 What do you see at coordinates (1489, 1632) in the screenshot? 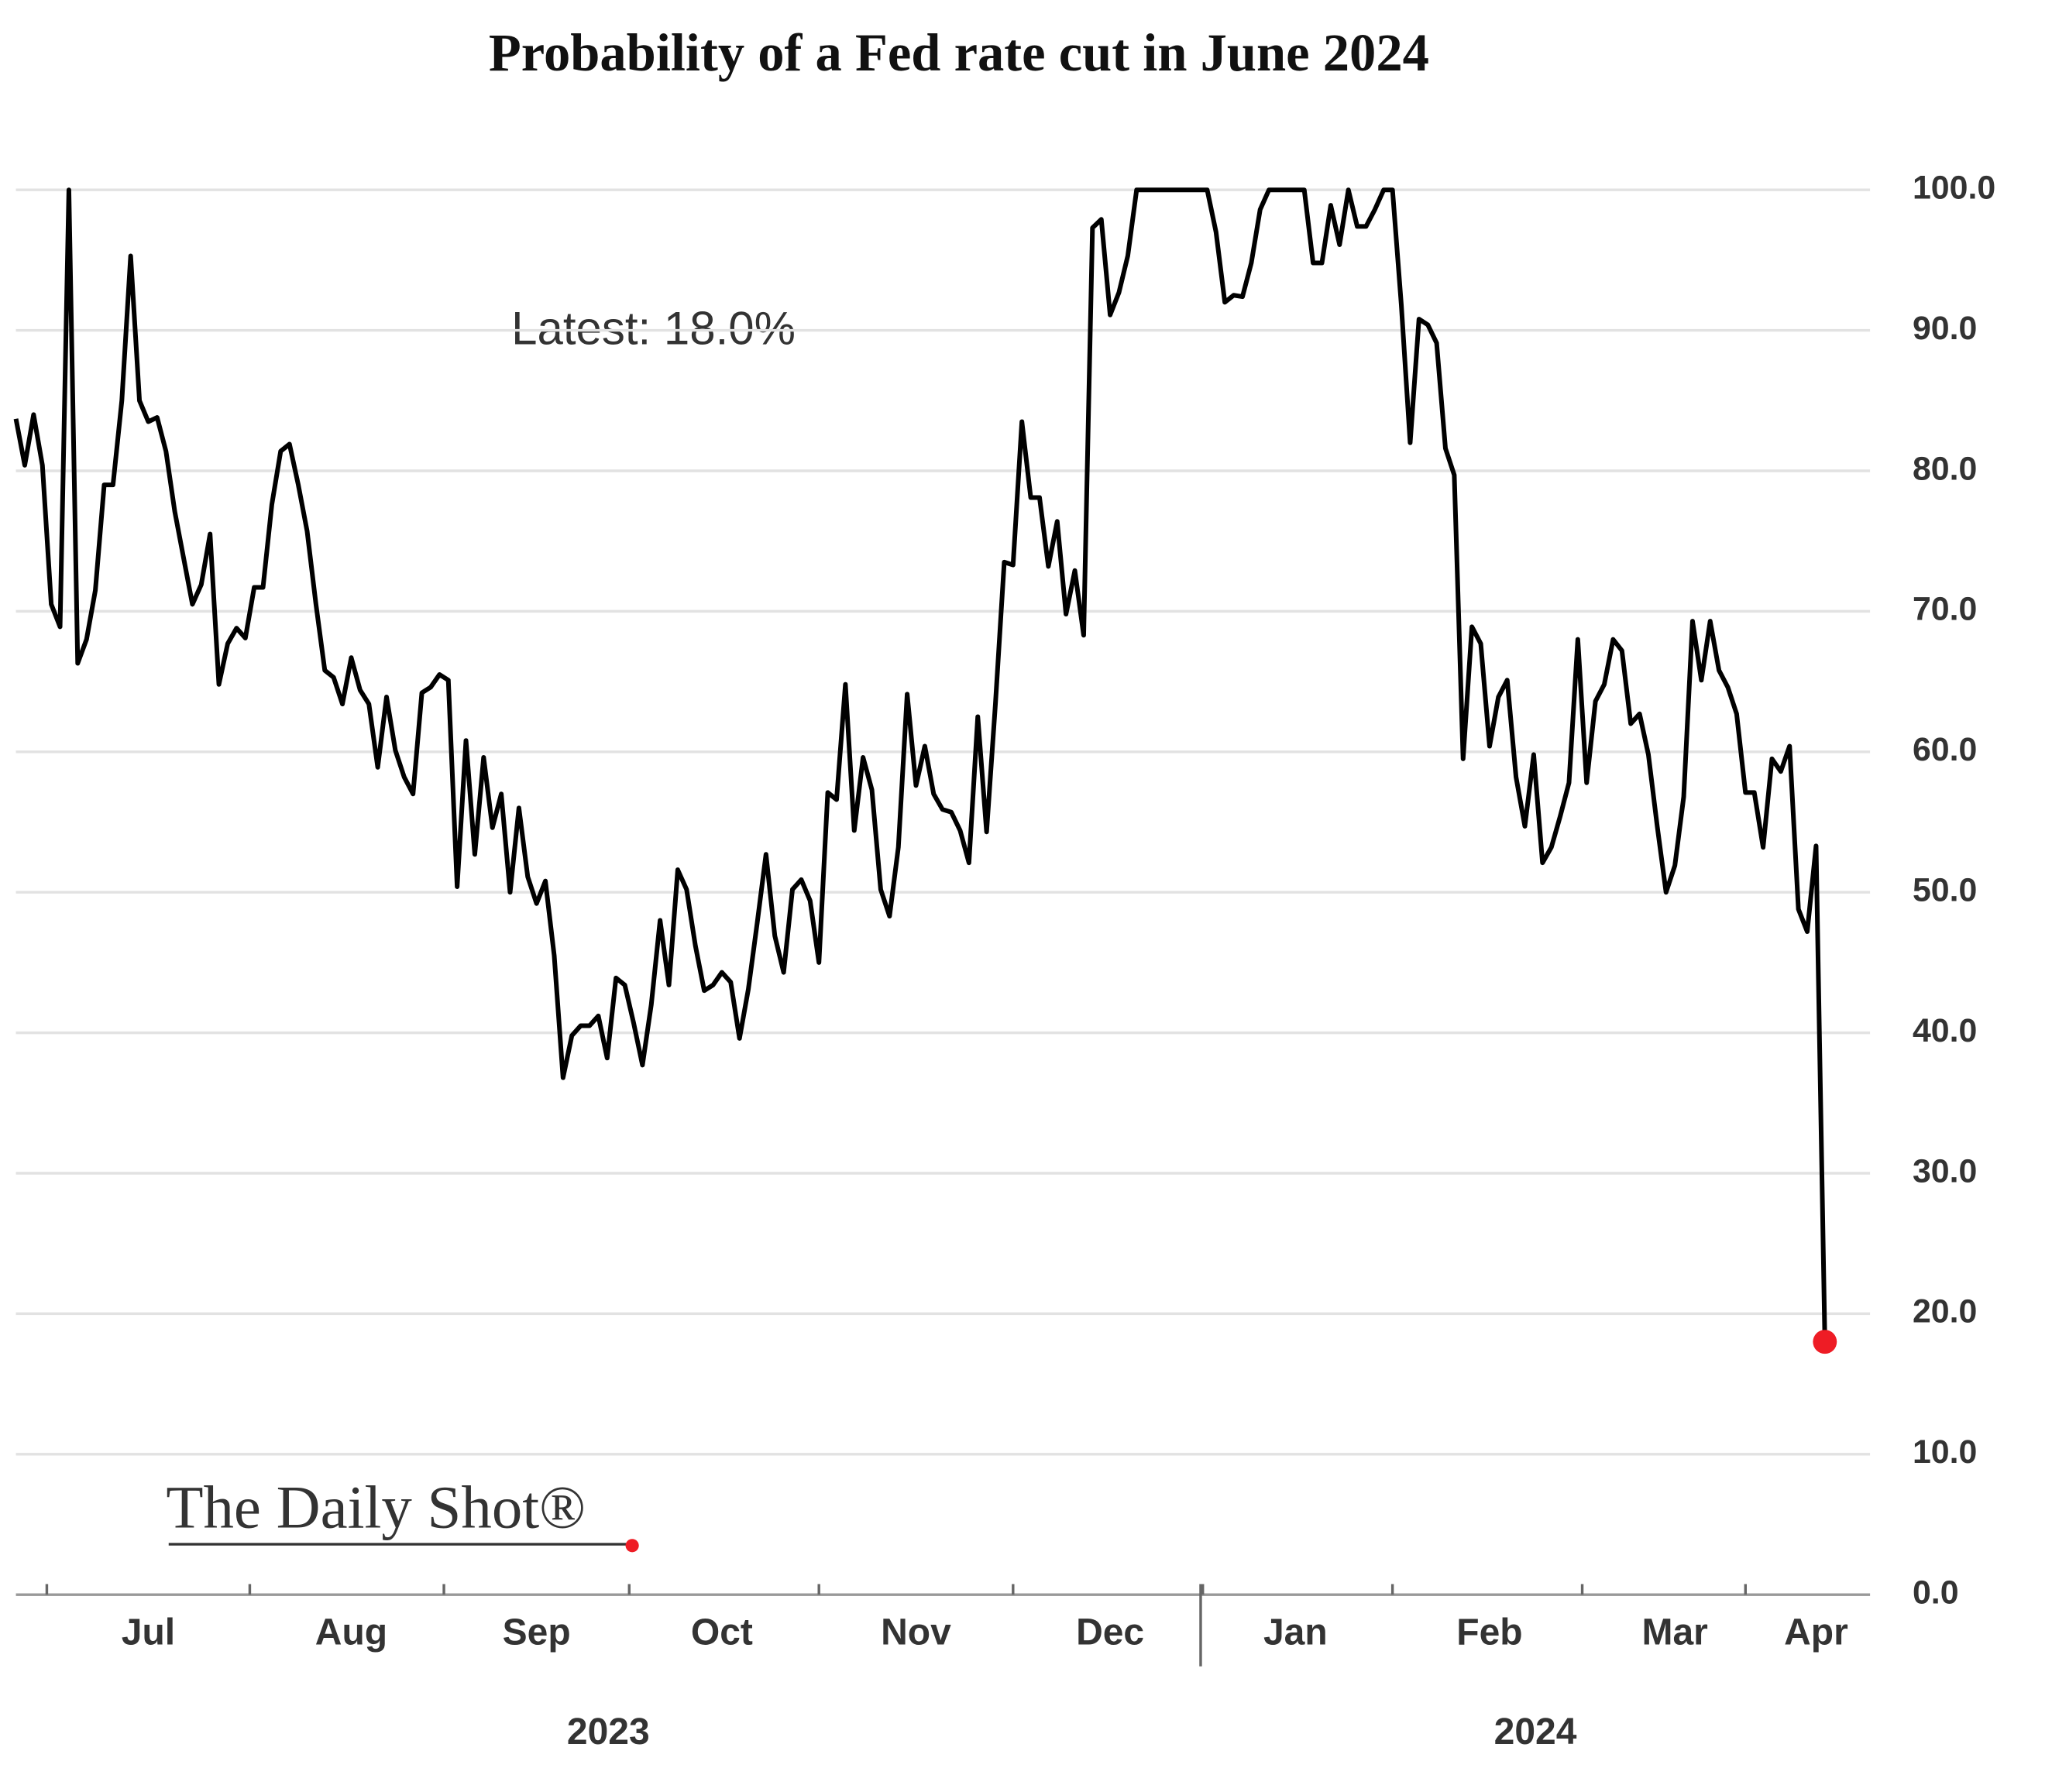
I see `x-tick-label: Feb` at bounding box center [1489, 1632].